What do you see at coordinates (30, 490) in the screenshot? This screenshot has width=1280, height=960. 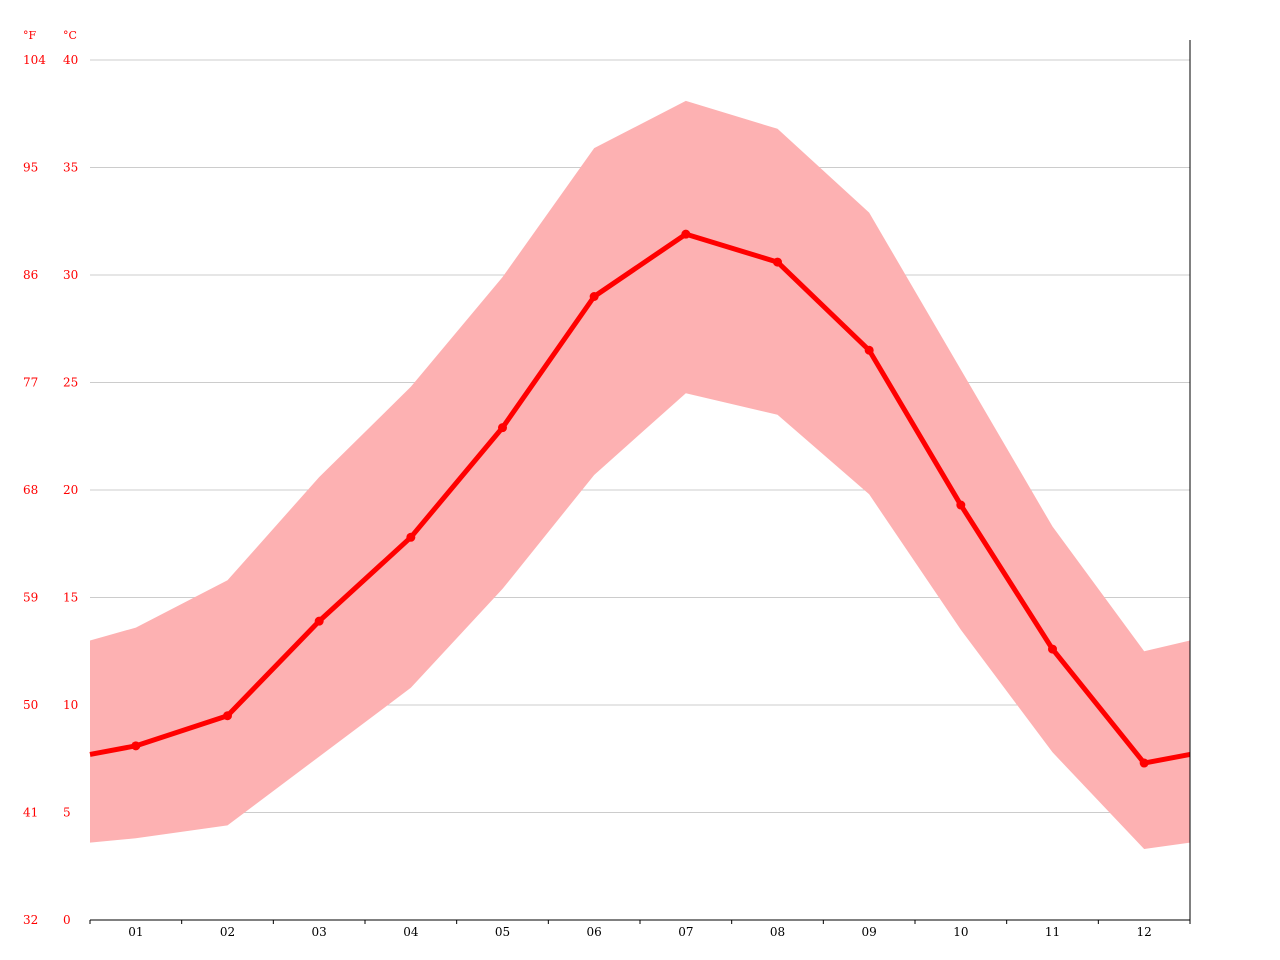 I see `y-tick-f-label: 68` at bounding box center [30, 490].